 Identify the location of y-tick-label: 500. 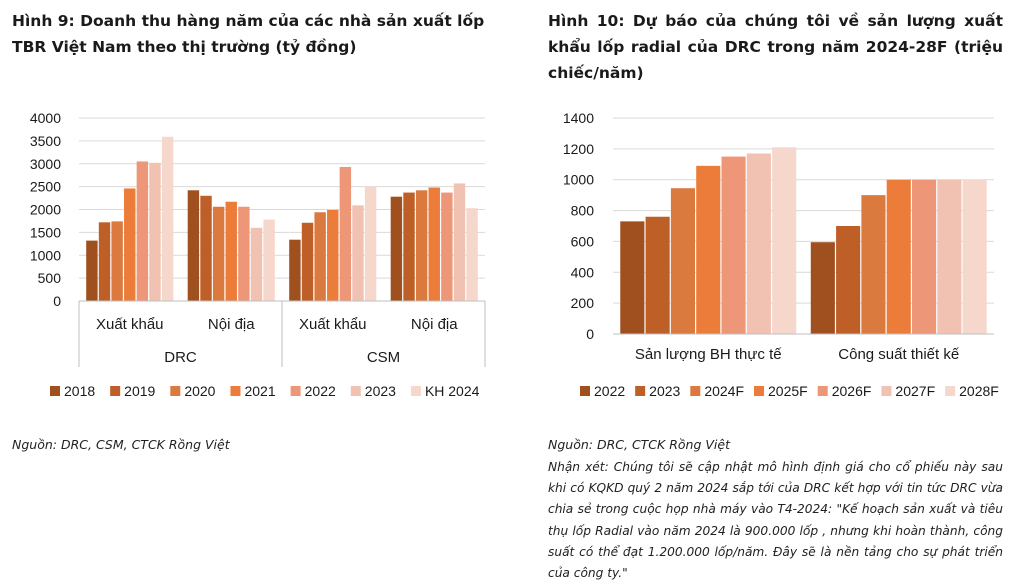
(50, 278).